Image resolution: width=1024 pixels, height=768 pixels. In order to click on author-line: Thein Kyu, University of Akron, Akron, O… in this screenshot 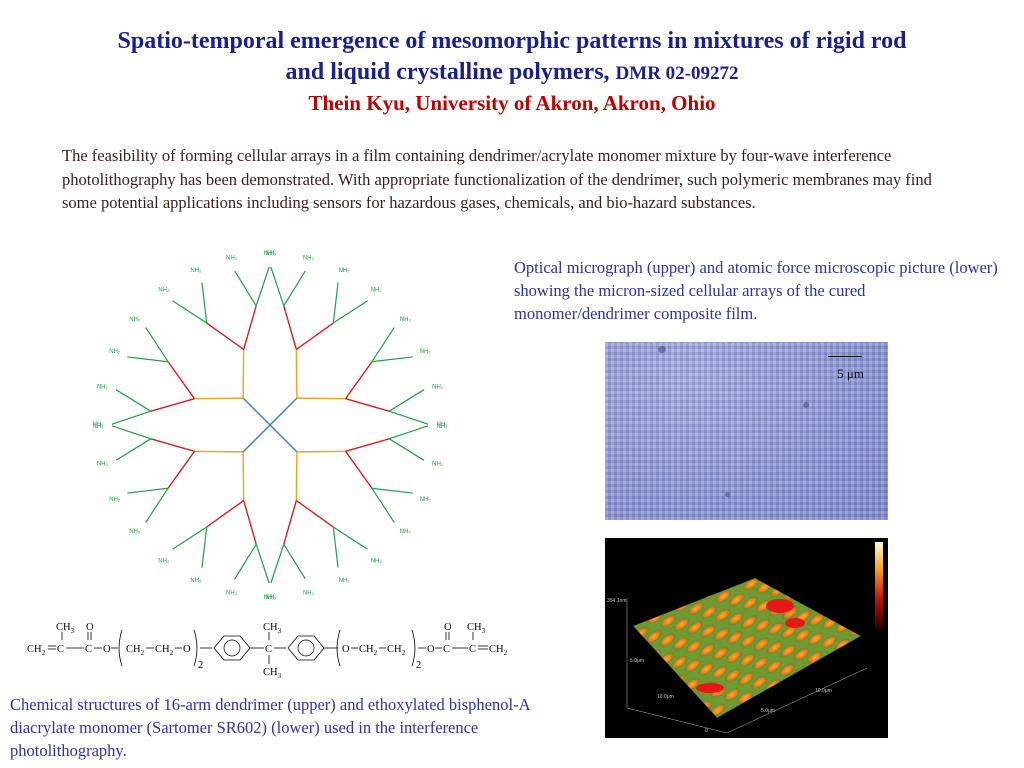, I will do `click(512, 103)`.